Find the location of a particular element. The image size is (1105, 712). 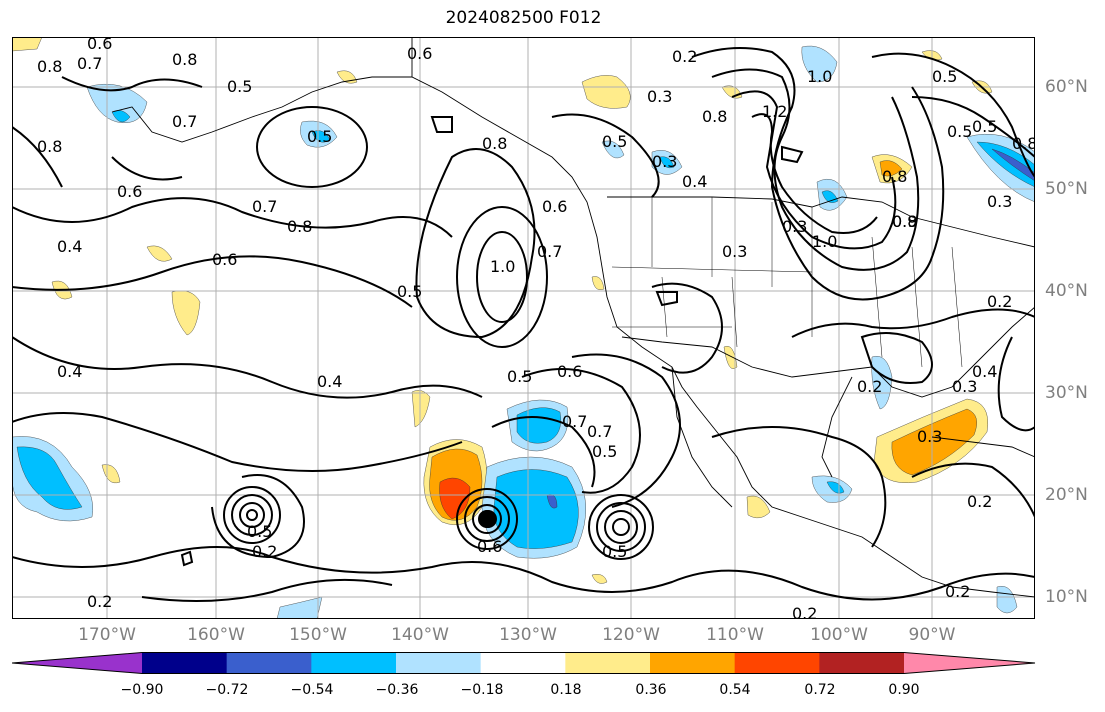

colorbar-tick-label: −0.18 is located at coordinates (482, 690).